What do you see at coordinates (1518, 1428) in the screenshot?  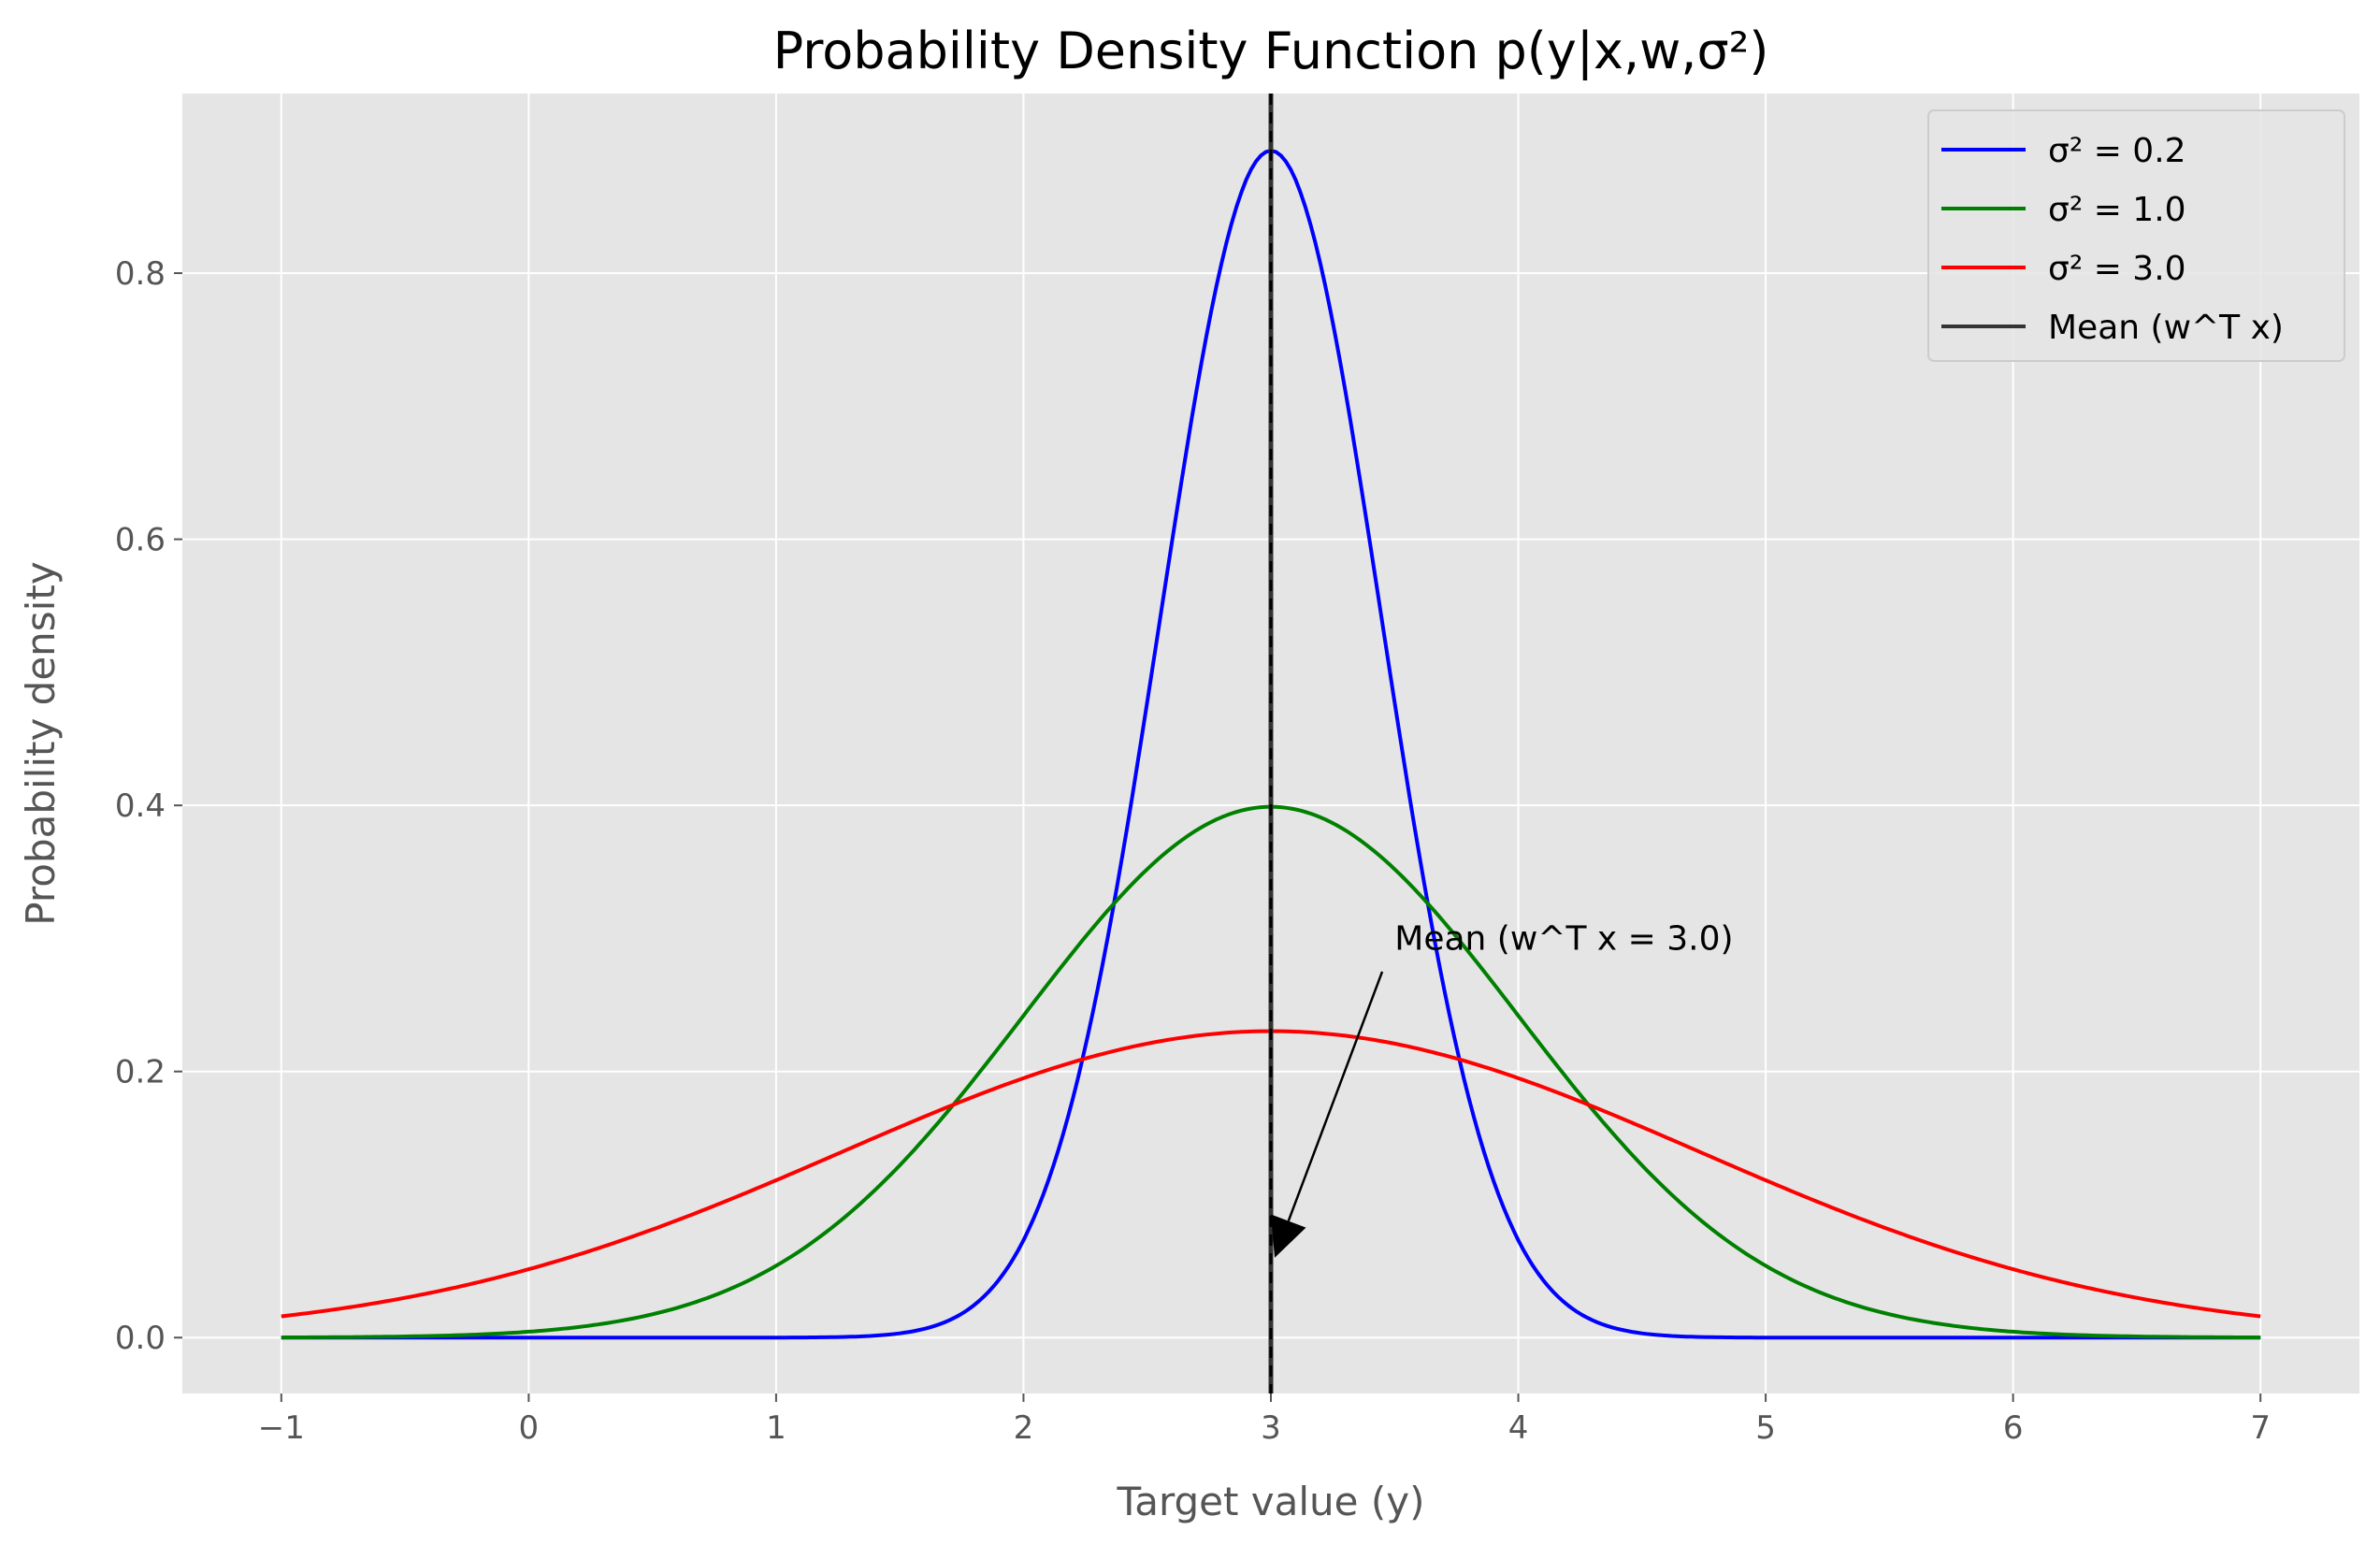 I see `x-tick-label: 4` at bounding box center [1518, 1428].